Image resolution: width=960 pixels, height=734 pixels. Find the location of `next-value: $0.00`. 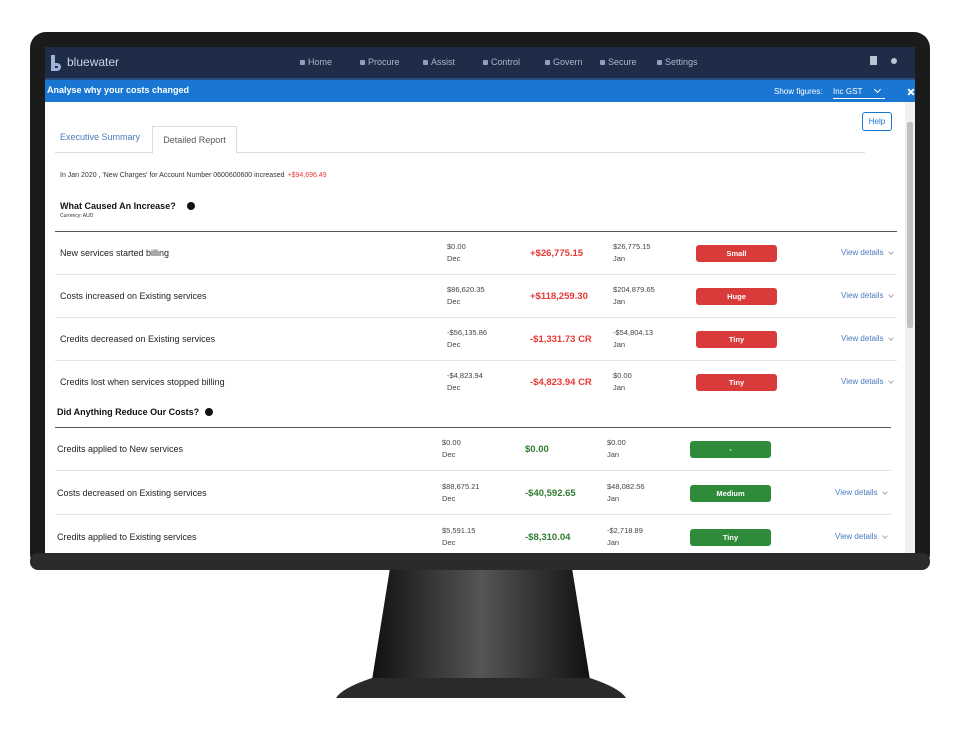

next-value: $0.00 is located at coordinates (622, 375).